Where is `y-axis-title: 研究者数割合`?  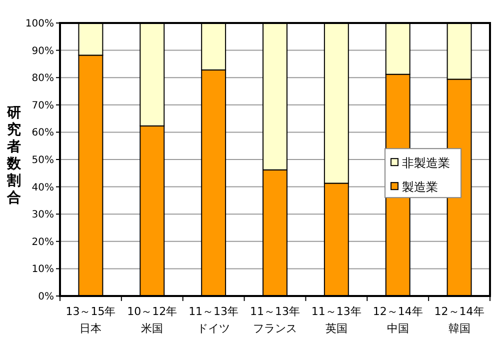 y-axis-title: 研究者数割合 is located at coordinates (14, 155).